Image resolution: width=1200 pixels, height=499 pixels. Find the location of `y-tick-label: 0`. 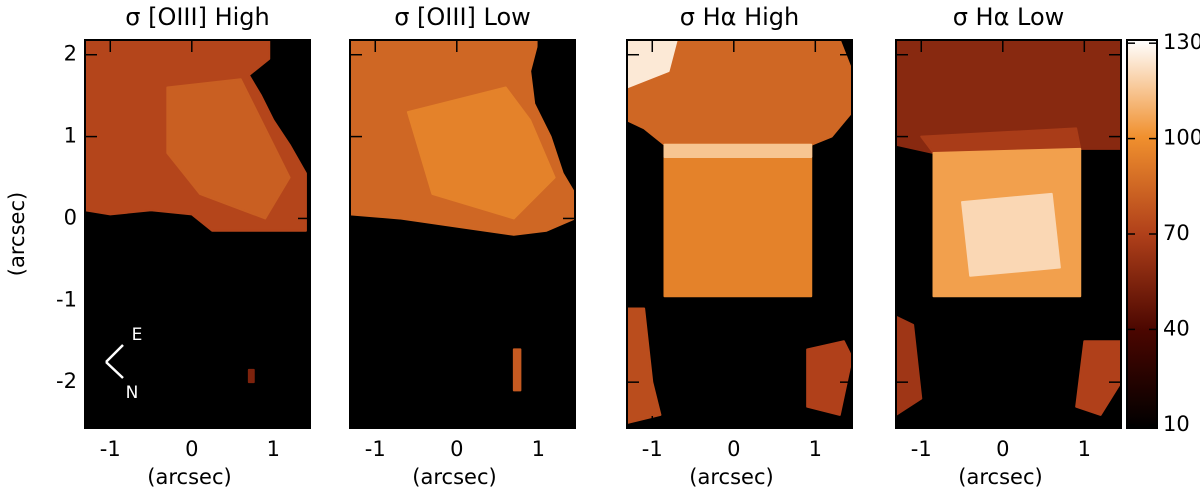

y-tick-label: 0 is located at coordinates (70, 217).